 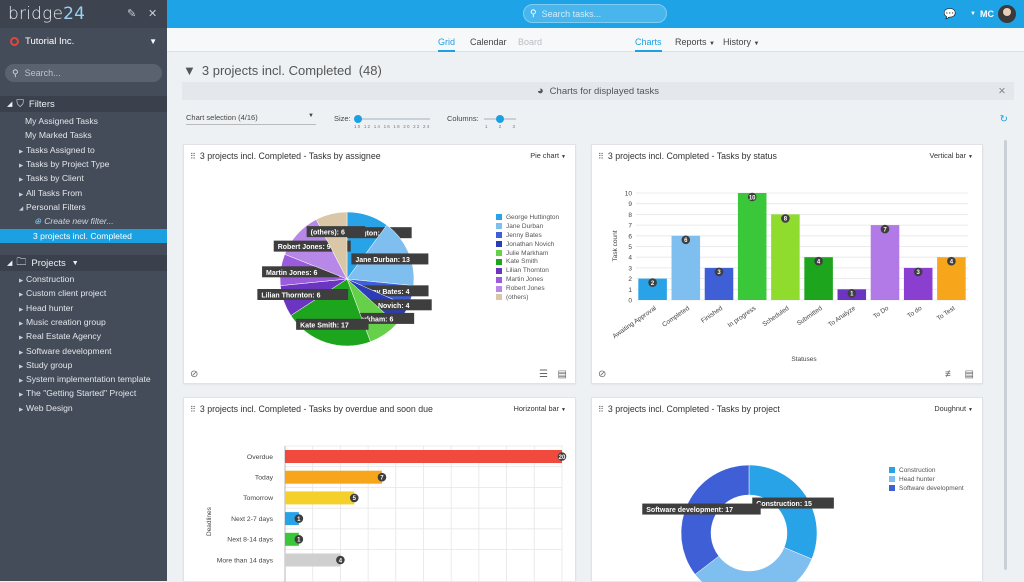 What do you see at coordinates (630, 226) in the screenshot?
I see `y-tick-label: 7` at bounding box center [630, 226].